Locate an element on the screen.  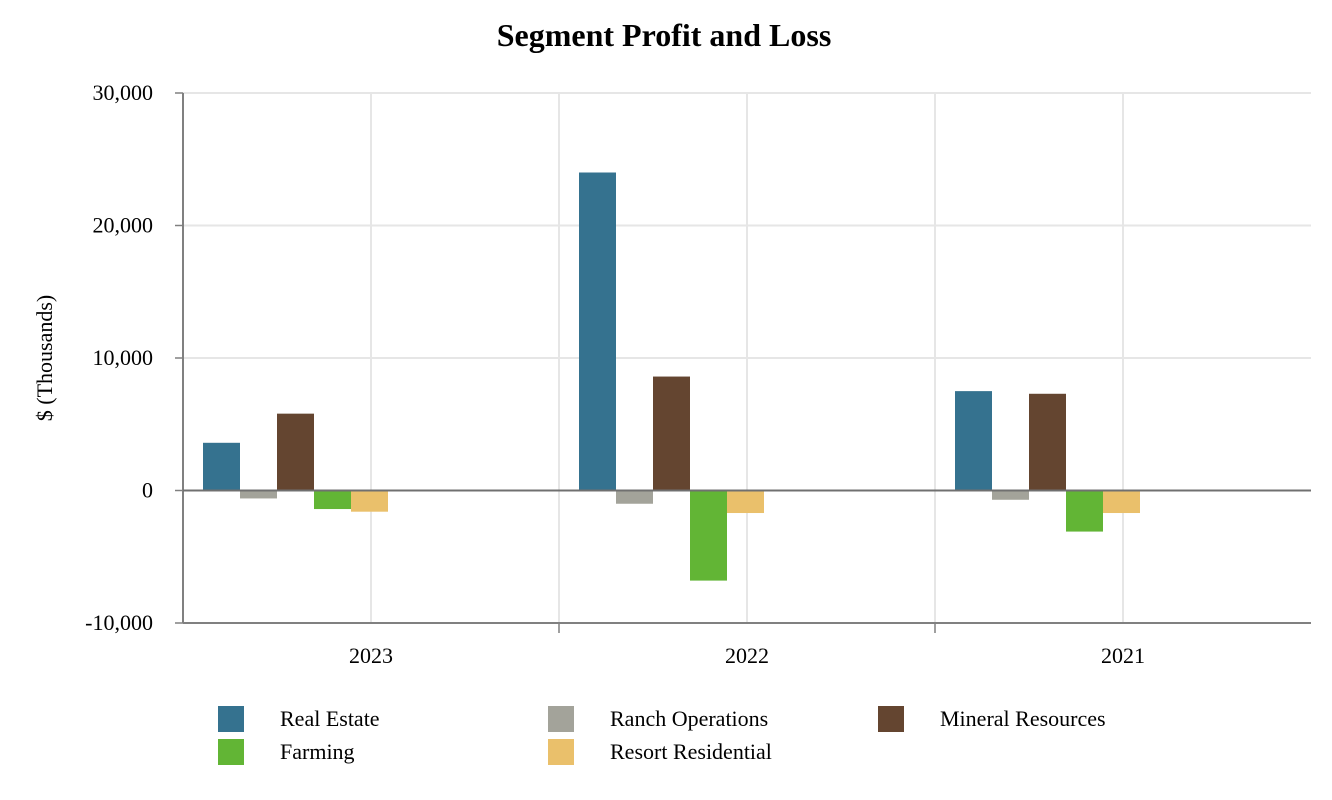
y-tick-labels: 30,000 20,000 10,000 0 -10,000 is located at coordinates (119, 357).